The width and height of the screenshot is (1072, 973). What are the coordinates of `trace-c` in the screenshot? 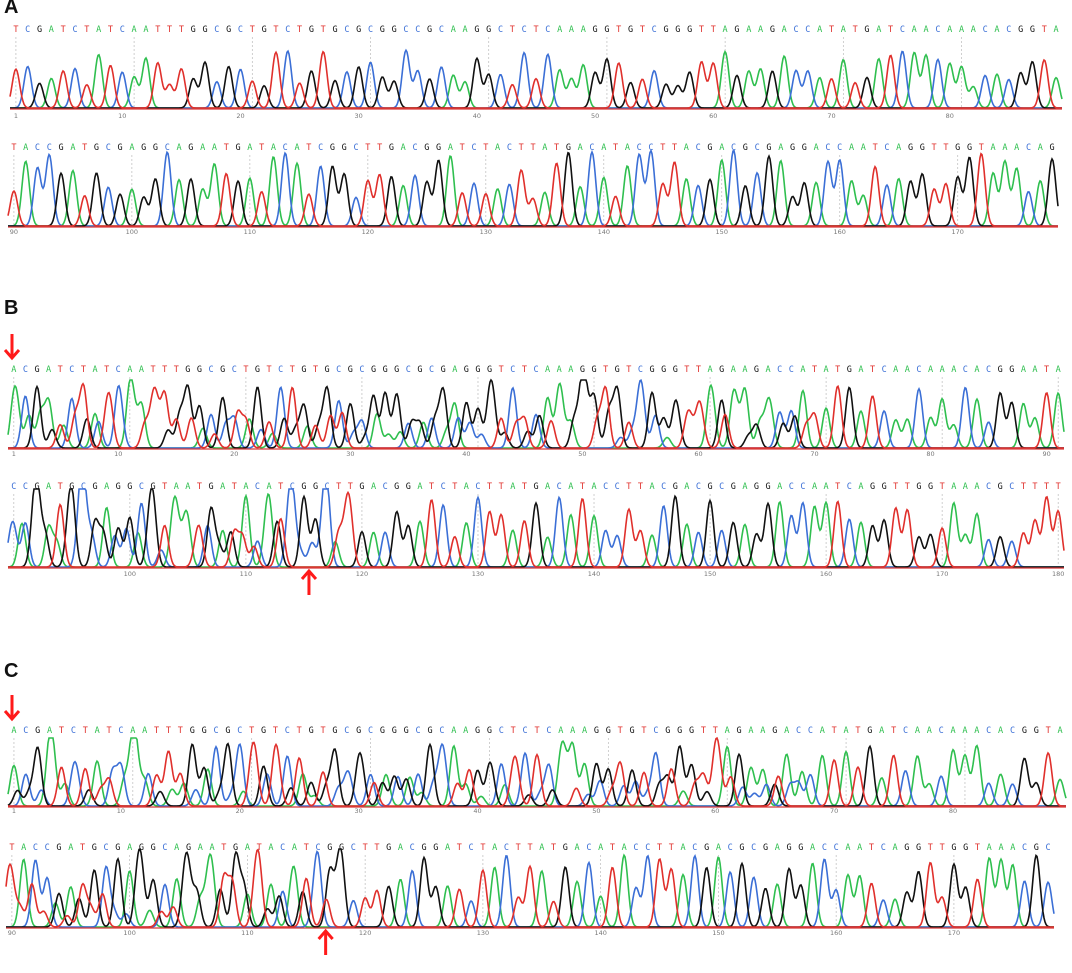 It's located at (536, 413).